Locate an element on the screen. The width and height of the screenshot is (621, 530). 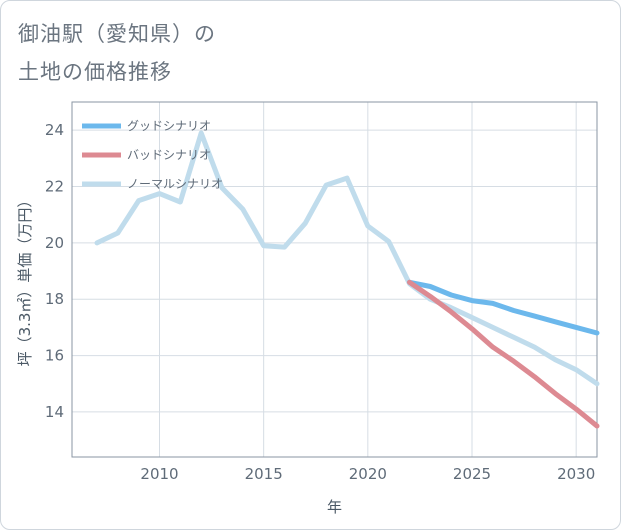
x-tick-label: 2025 is located at coordinates (472, 474).